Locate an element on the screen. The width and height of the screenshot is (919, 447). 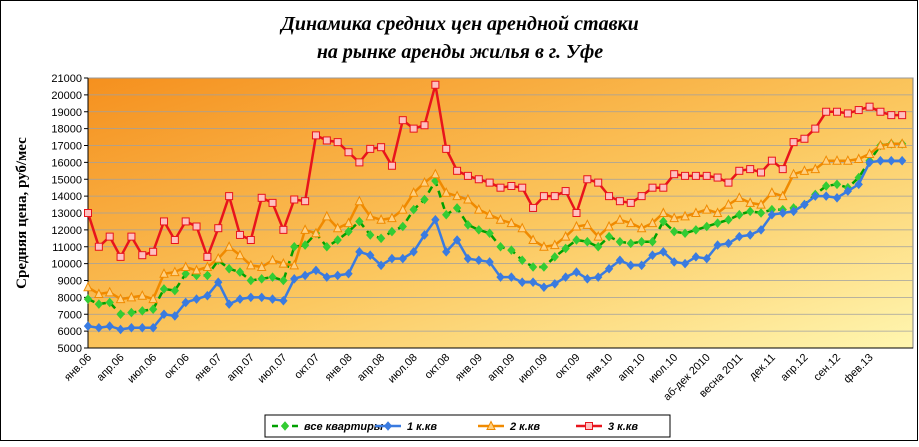
y-tick-label: 20000 is located at coordinates (66, 96).